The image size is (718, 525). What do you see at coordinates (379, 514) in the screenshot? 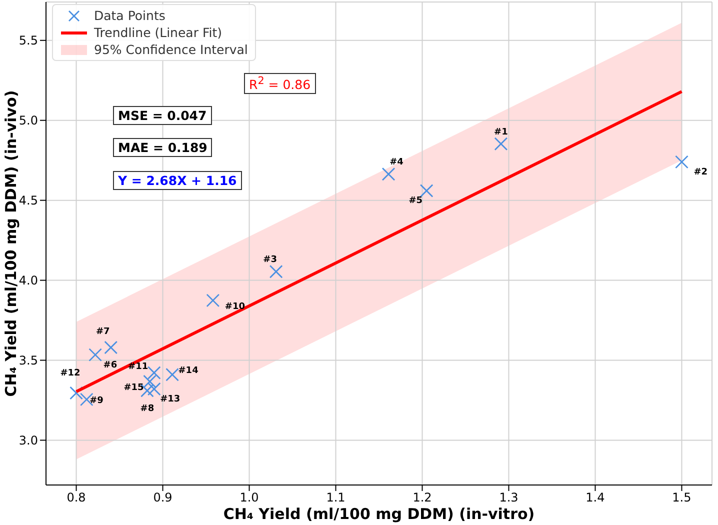
I see `x-axis-title: CH₄ Yield (ml/100 mg DDM) (in-vitro)` at bounding box center [379, 514].